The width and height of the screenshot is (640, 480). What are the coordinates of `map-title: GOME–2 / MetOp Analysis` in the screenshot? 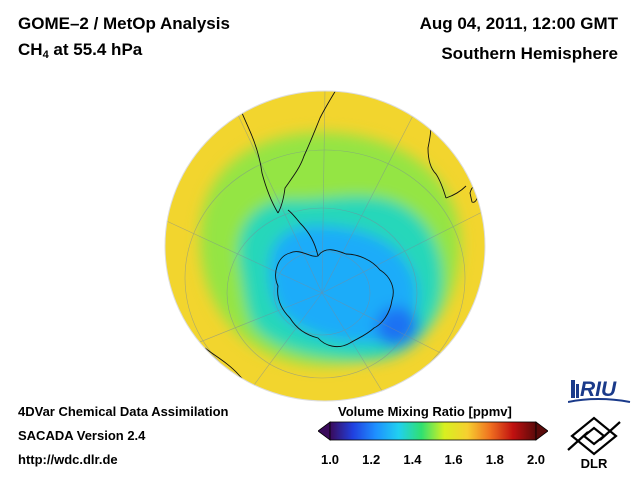 It's located at (124, 23).